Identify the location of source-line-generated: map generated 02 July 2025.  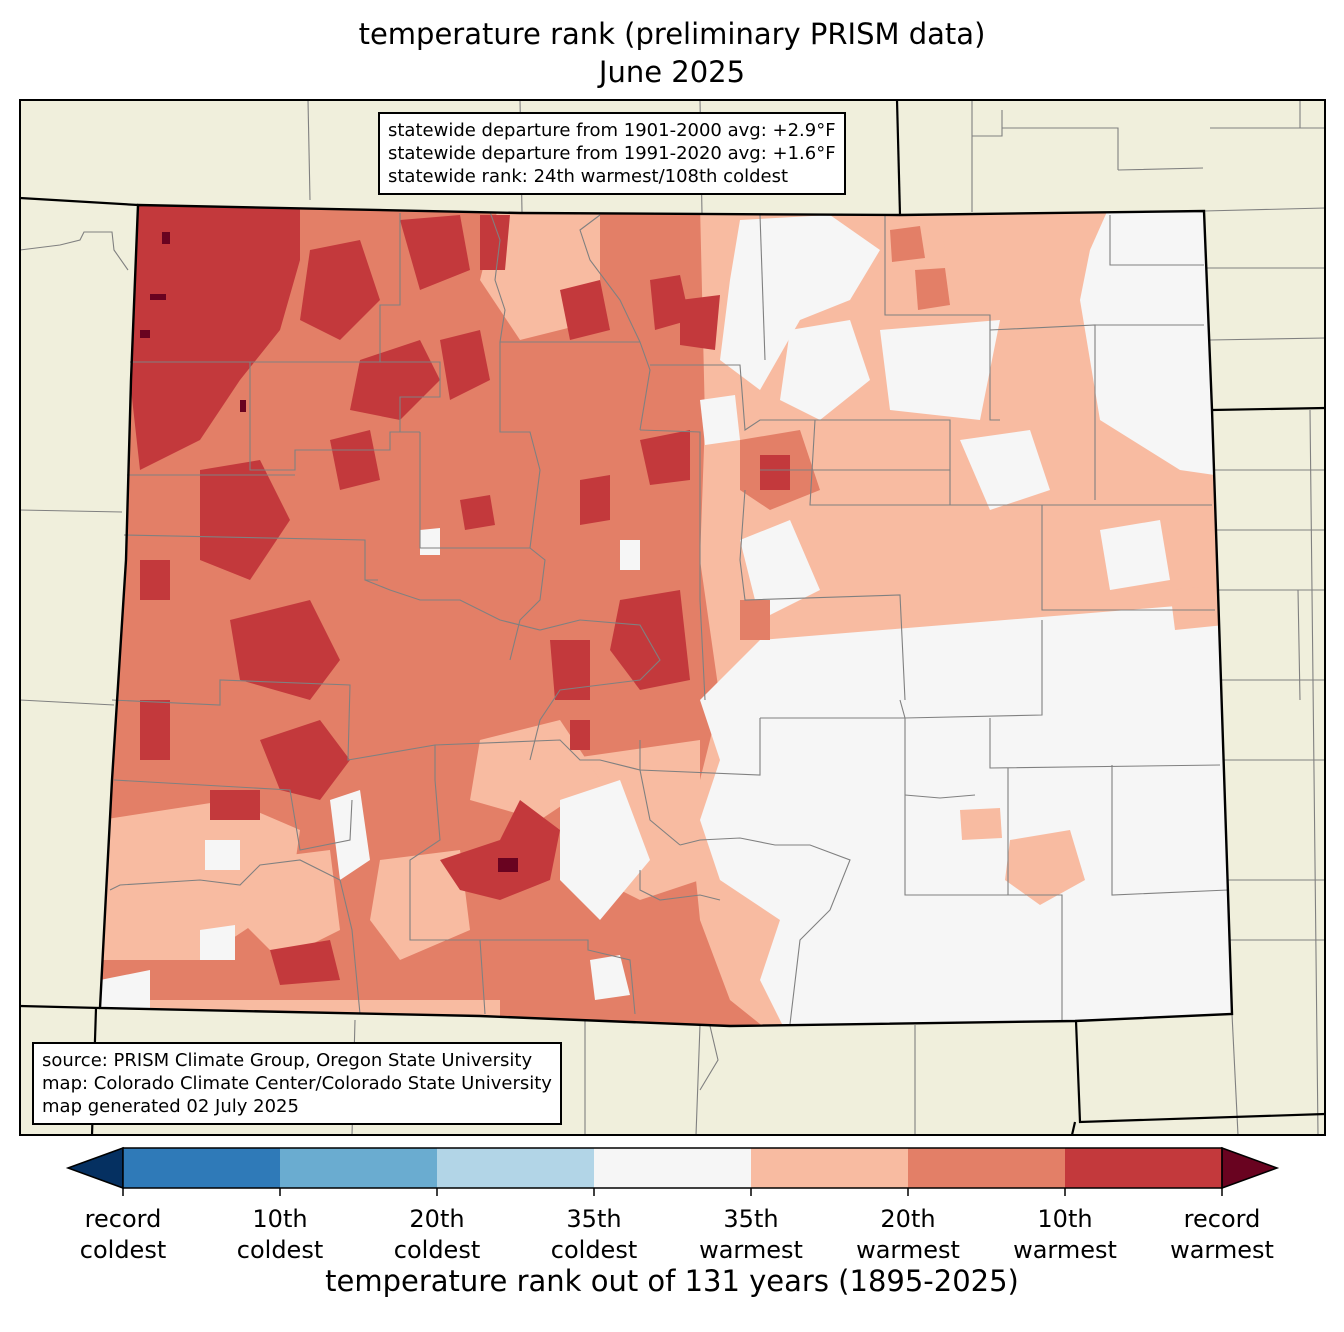
(170, 1106).